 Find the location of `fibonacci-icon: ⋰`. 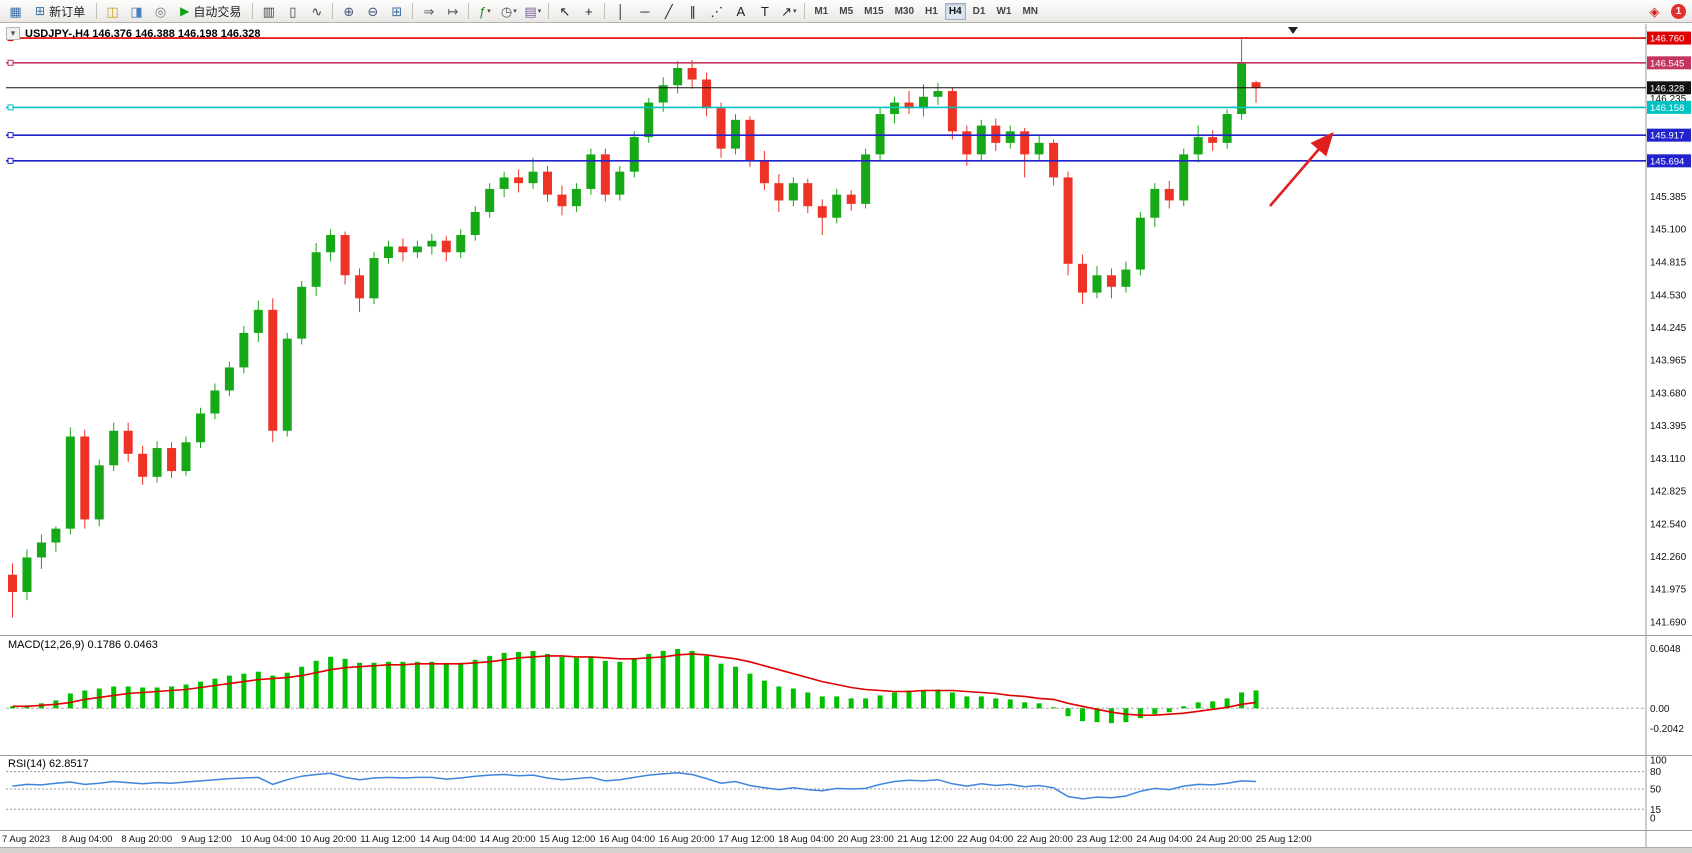

fibonacci-icon: ⋰ is located at coordinates (716, 11).